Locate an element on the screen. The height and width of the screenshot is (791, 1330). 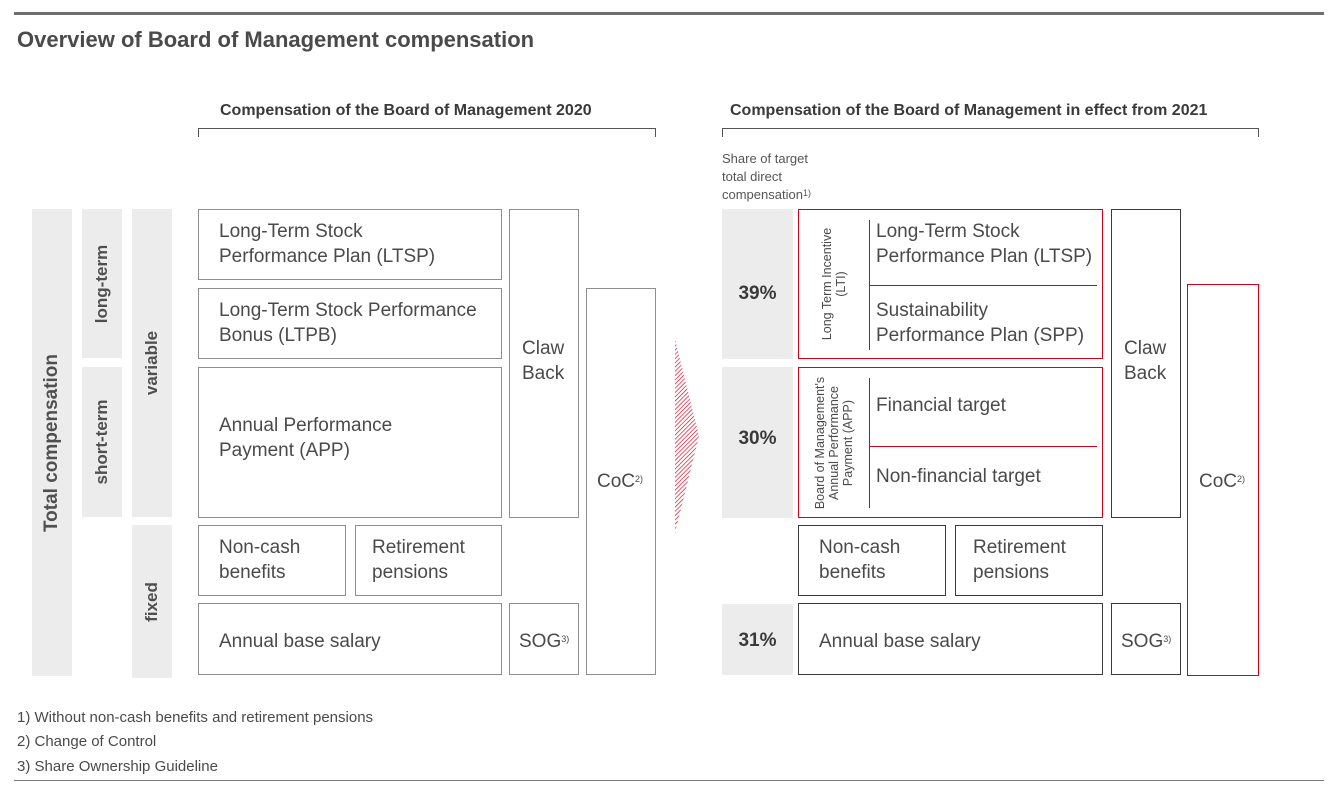
ltsp-label-2021: Long-Term Stock Performance Plan (LTSP) is located at coordinates (984, 244).